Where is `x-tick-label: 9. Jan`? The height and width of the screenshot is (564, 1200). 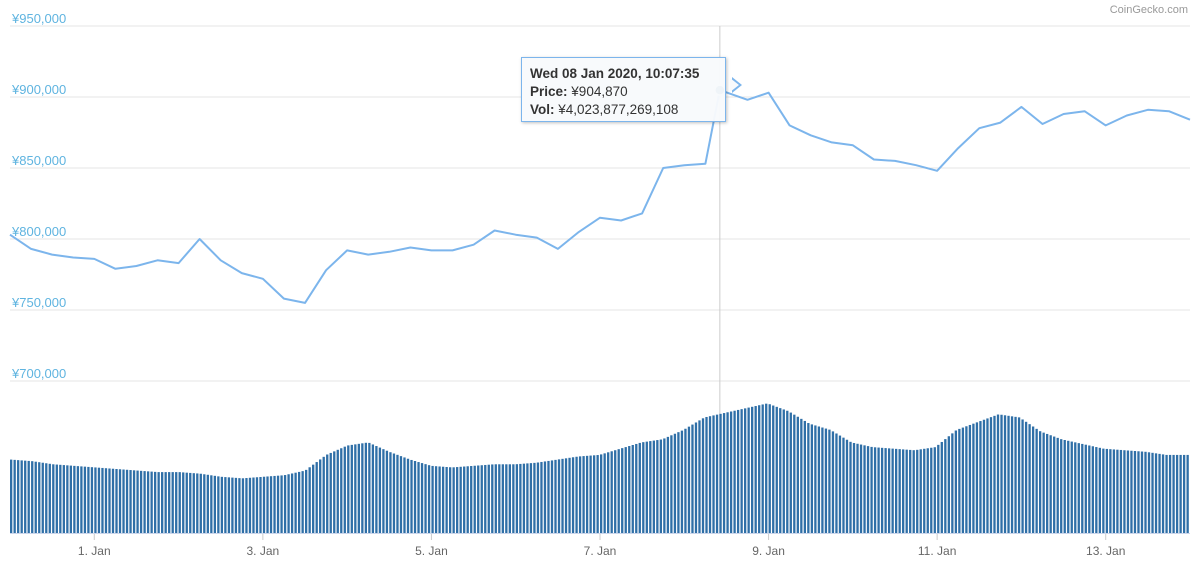 x-tick-label: 9. Jan is located at coordinates (768, 551).